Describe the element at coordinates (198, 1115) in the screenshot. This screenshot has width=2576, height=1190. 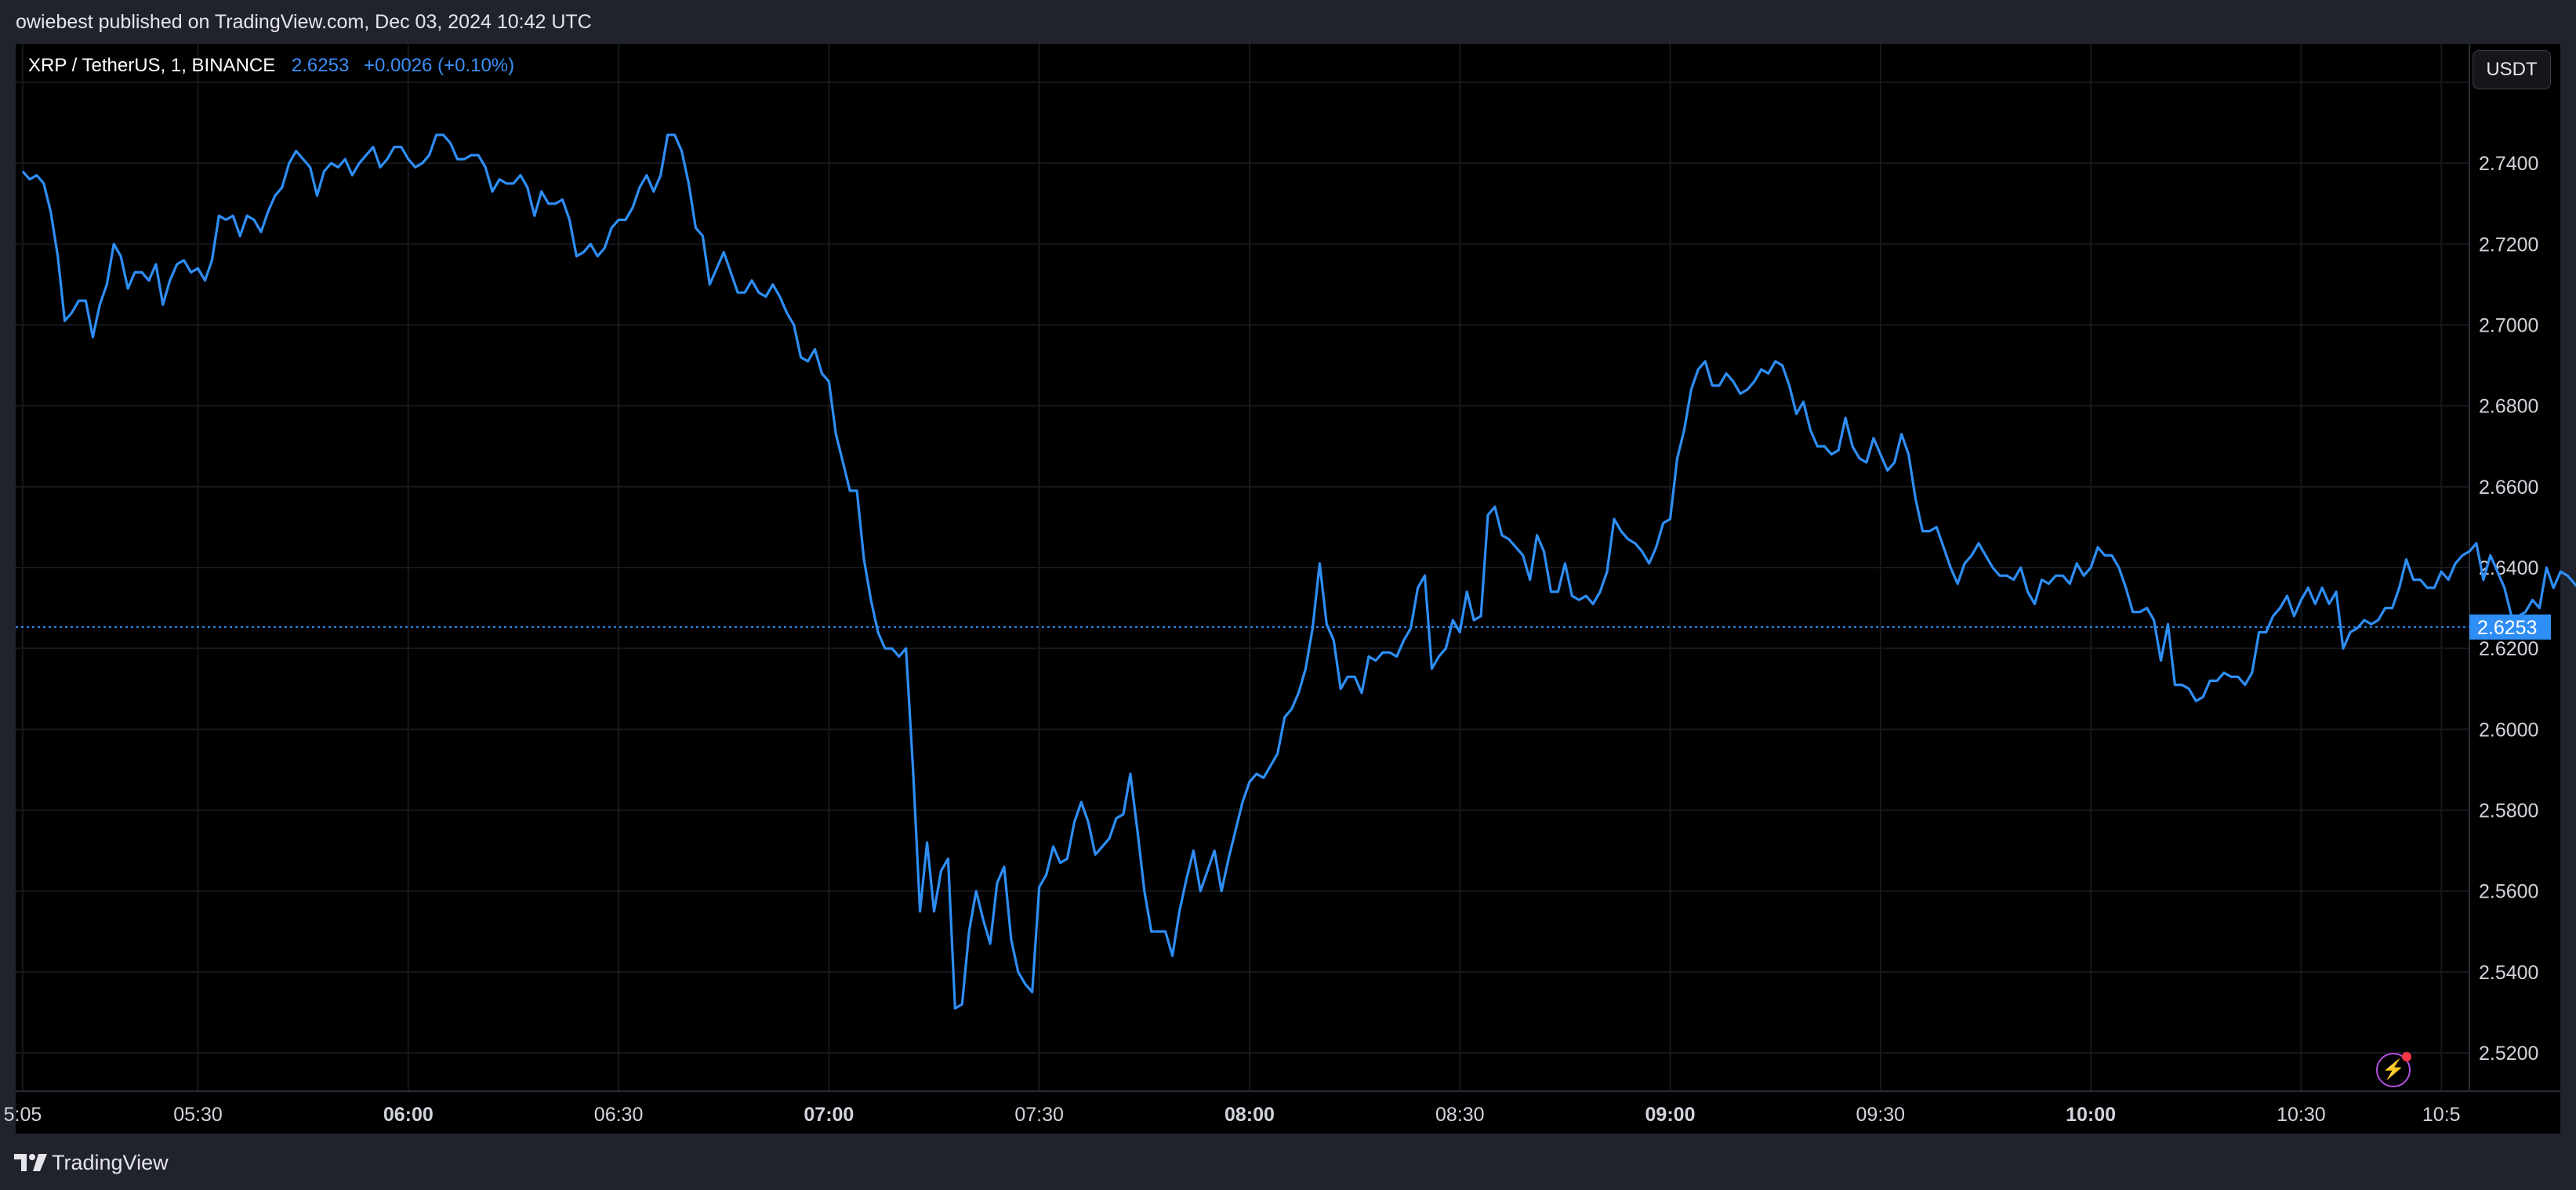
I see `x-tick-label: 05:30` at that location.